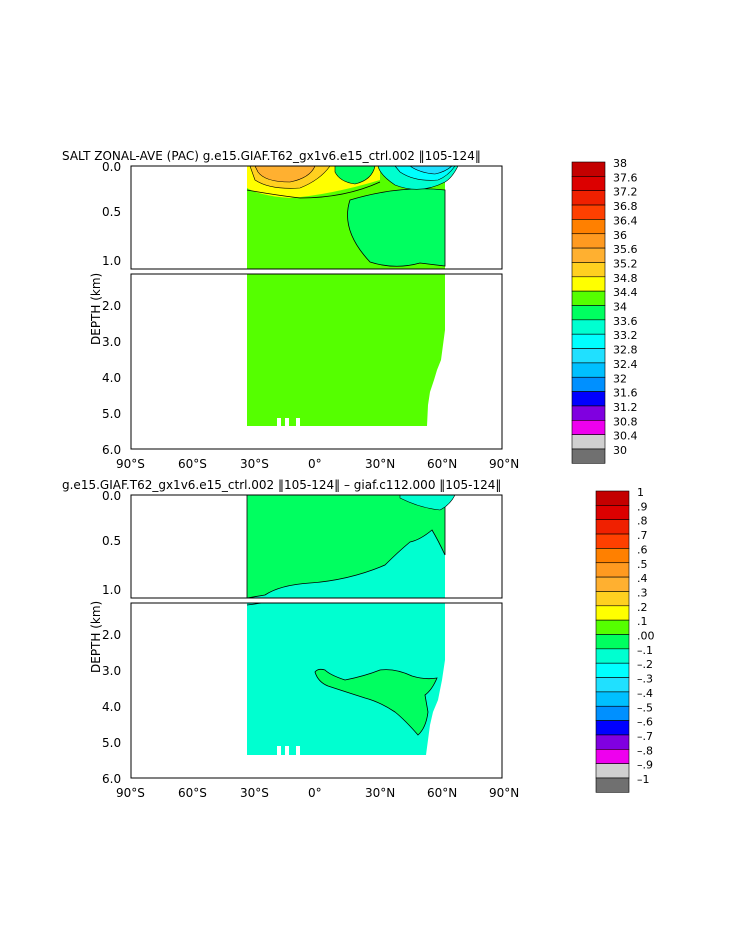  I want to click on colorbar-label: 35.6, so click(625, 249).